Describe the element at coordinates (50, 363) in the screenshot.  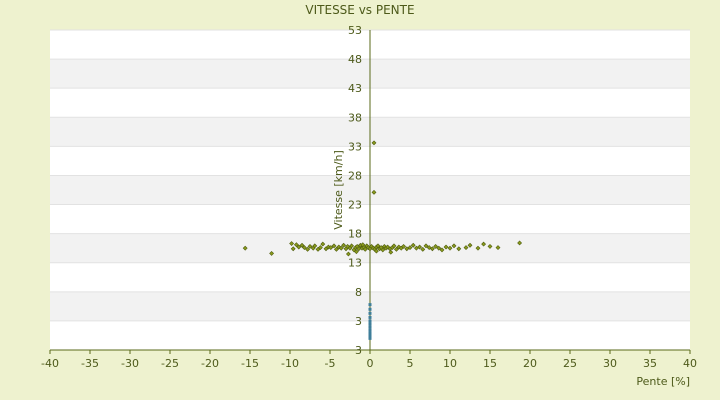
I see `x-tick-label: -40` at that location.